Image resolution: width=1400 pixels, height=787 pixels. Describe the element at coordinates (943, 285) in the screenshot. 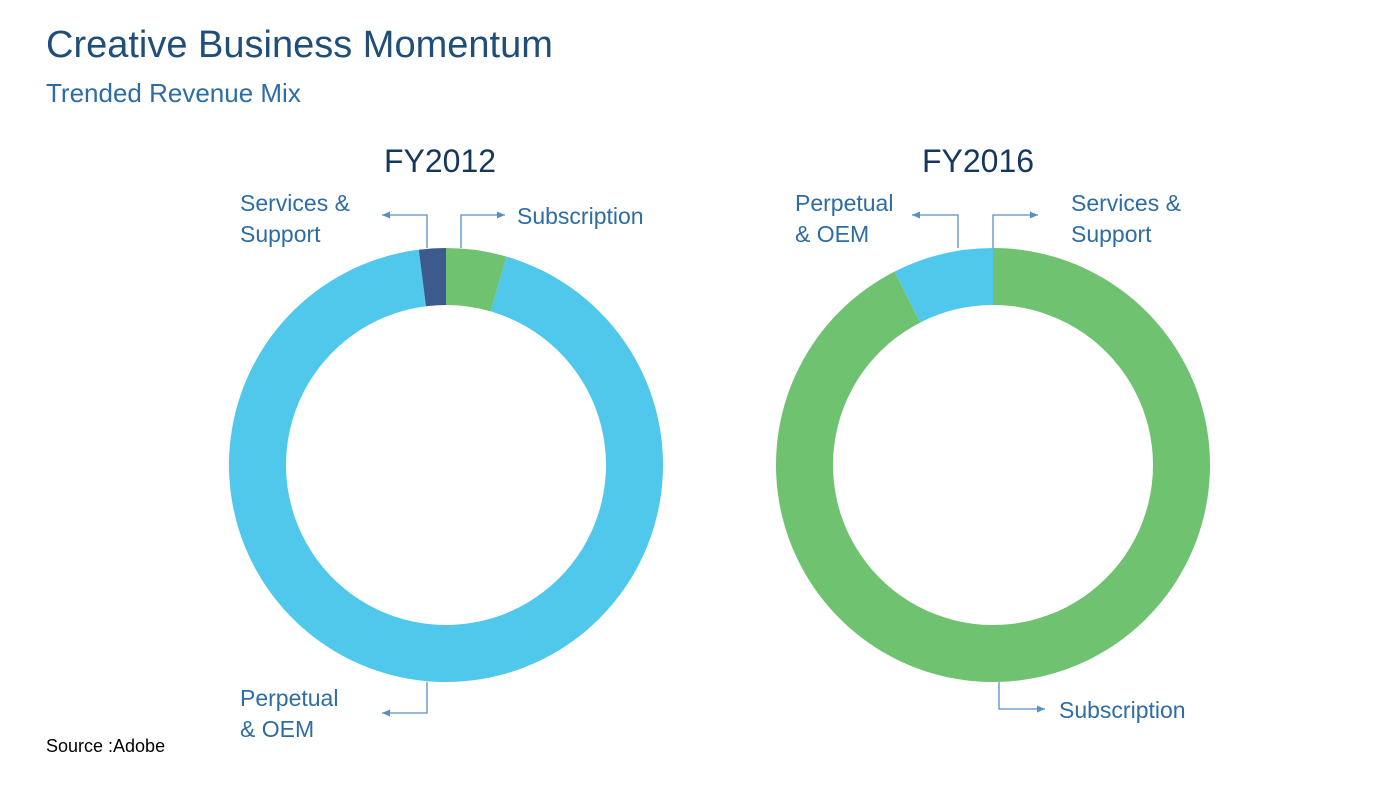

I see `donut-slice-fy2016-perpetual-oem` at that location.